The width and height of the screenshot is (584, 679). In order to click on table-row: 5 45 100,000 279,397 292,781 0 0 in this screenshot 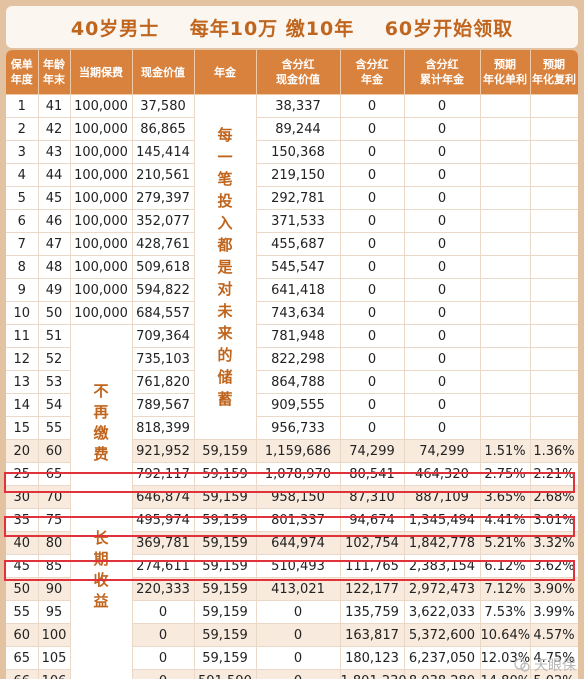, I will do `click(292, 198)`.